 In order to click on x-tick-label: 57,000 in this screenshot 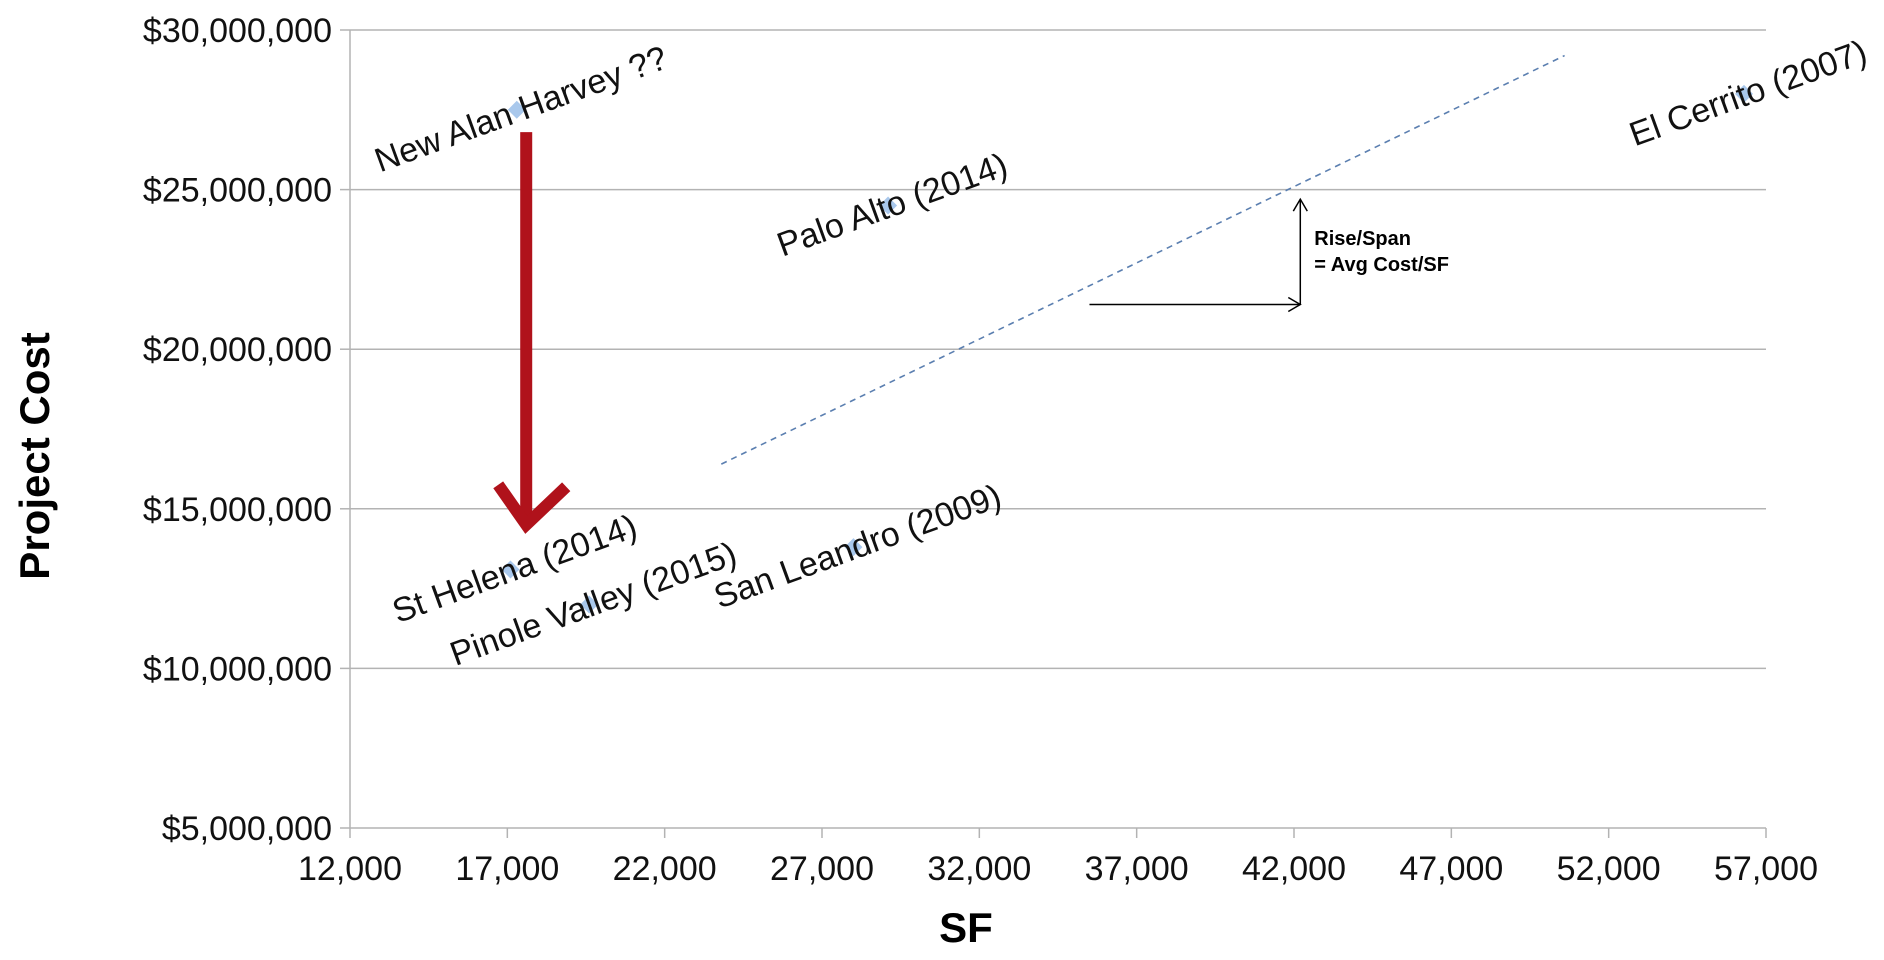, I will do `click(1766, 869)`.